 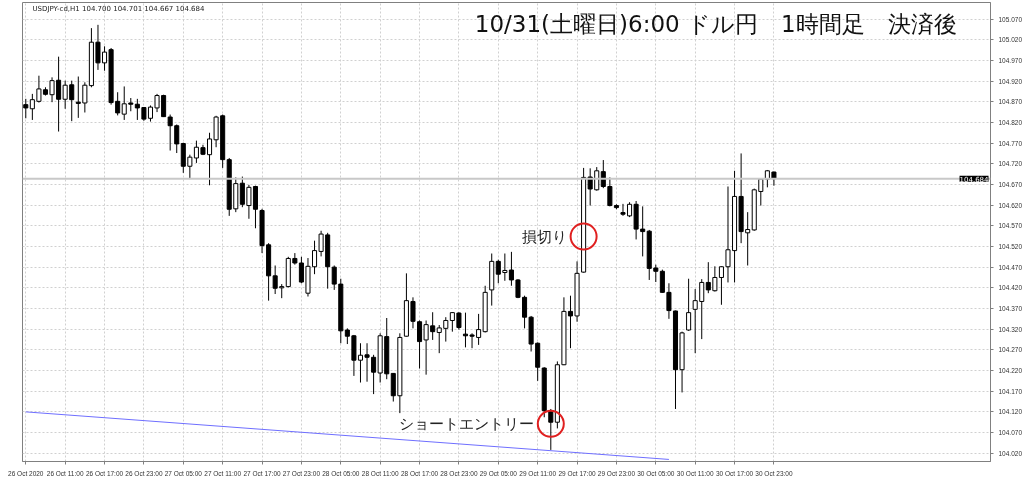 What do you see at coordinates (466, 423) in the screenshot?
I see `annotation: ショートエントリー` at bounding box center [466, 423].